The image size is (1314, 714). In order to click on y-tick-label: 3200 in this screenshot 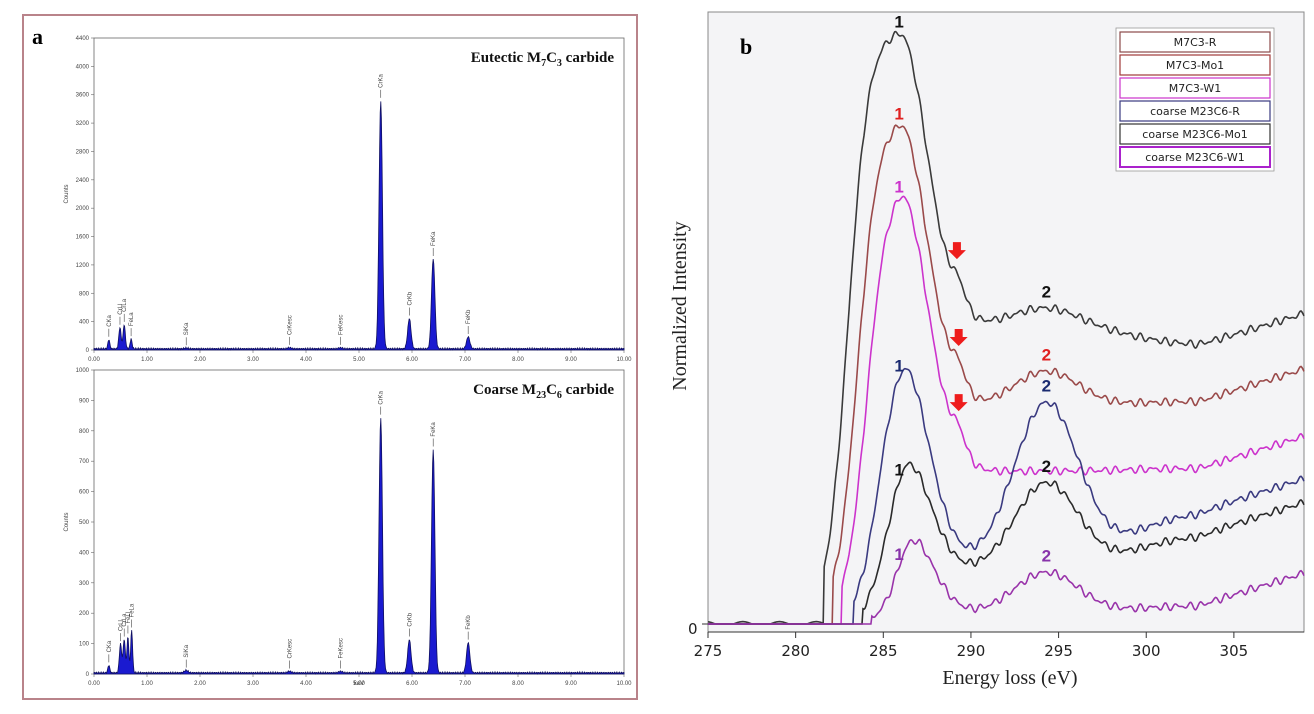, I will do `click(83, 124)`.